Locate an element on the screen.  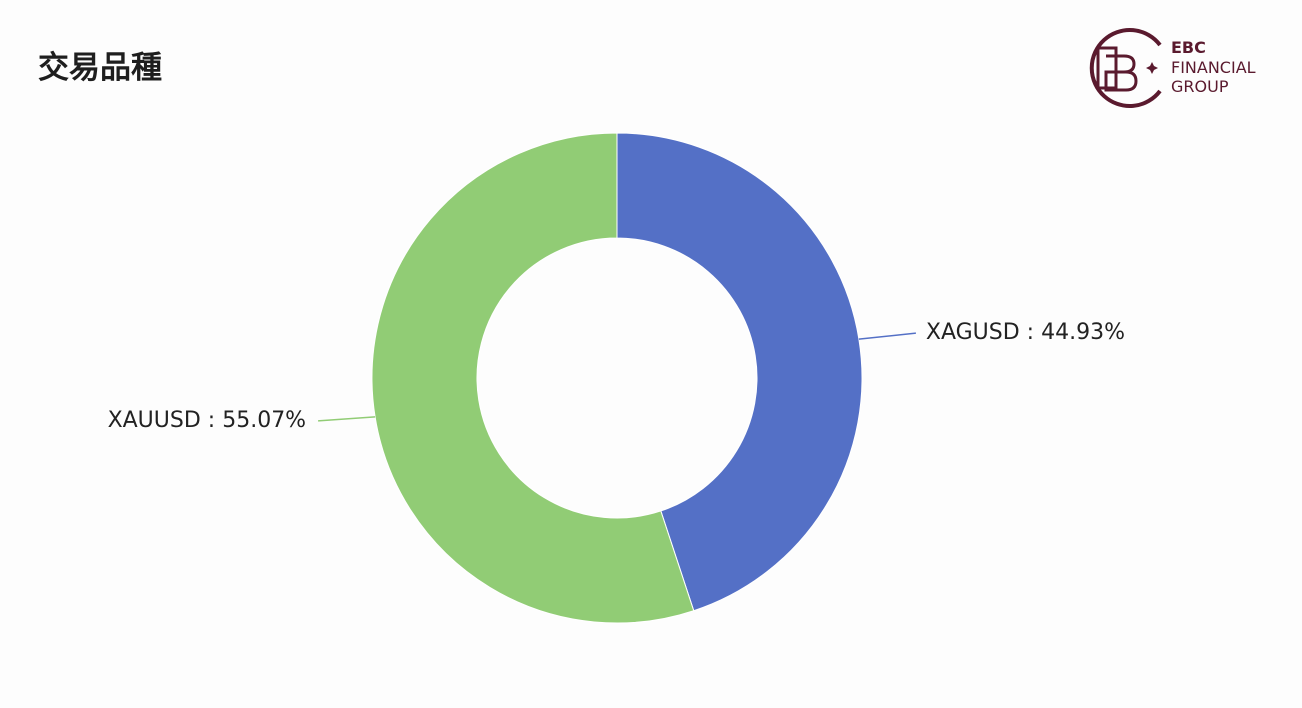
label-name: XAGUSD is located at coordinates (973, 332).